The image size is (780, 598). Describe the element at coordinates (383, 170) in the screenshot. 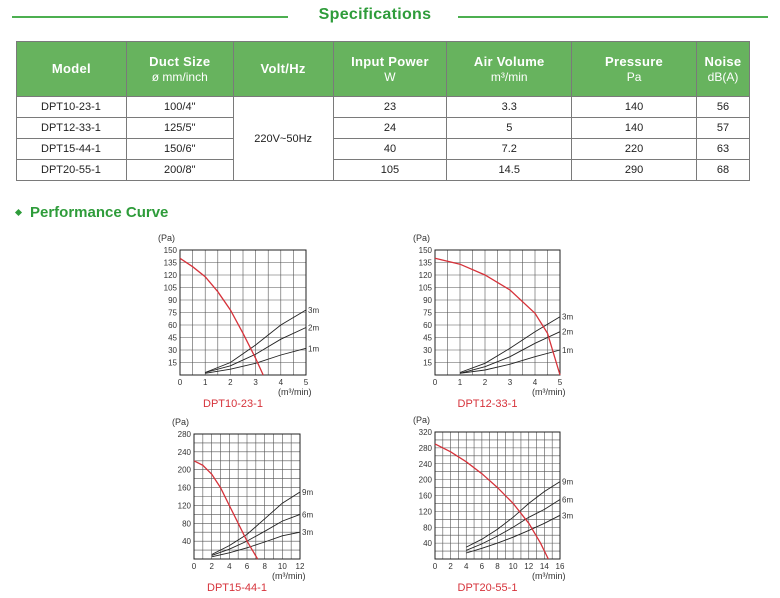

I see `table-row: DPT20-55-1 200/8" 105 14.5 290 68` at that location.